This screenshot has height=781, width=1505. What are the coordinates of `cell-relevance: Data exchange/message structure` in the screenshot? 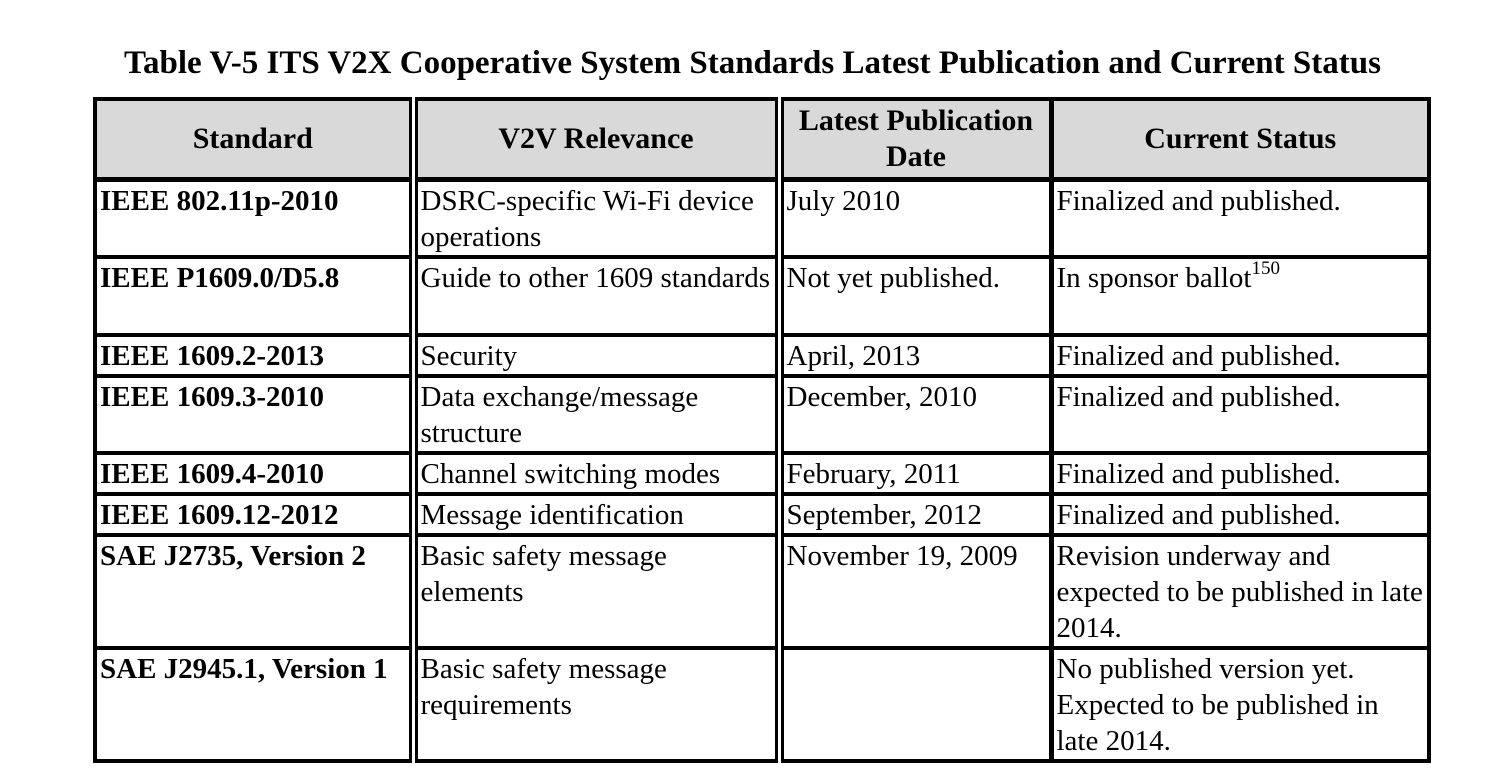 It's located at (593, 413).